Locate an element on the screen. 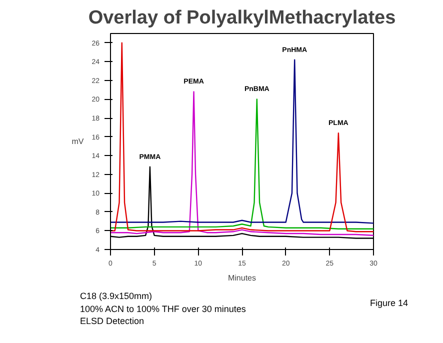  x-axis-title: Minutes is located at coordinates (242, 278).